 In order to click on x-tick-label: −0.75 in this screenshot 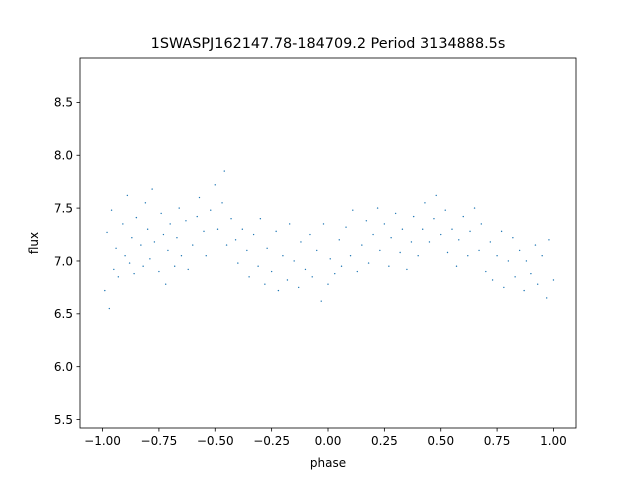, I will do `click(159, 441)`.